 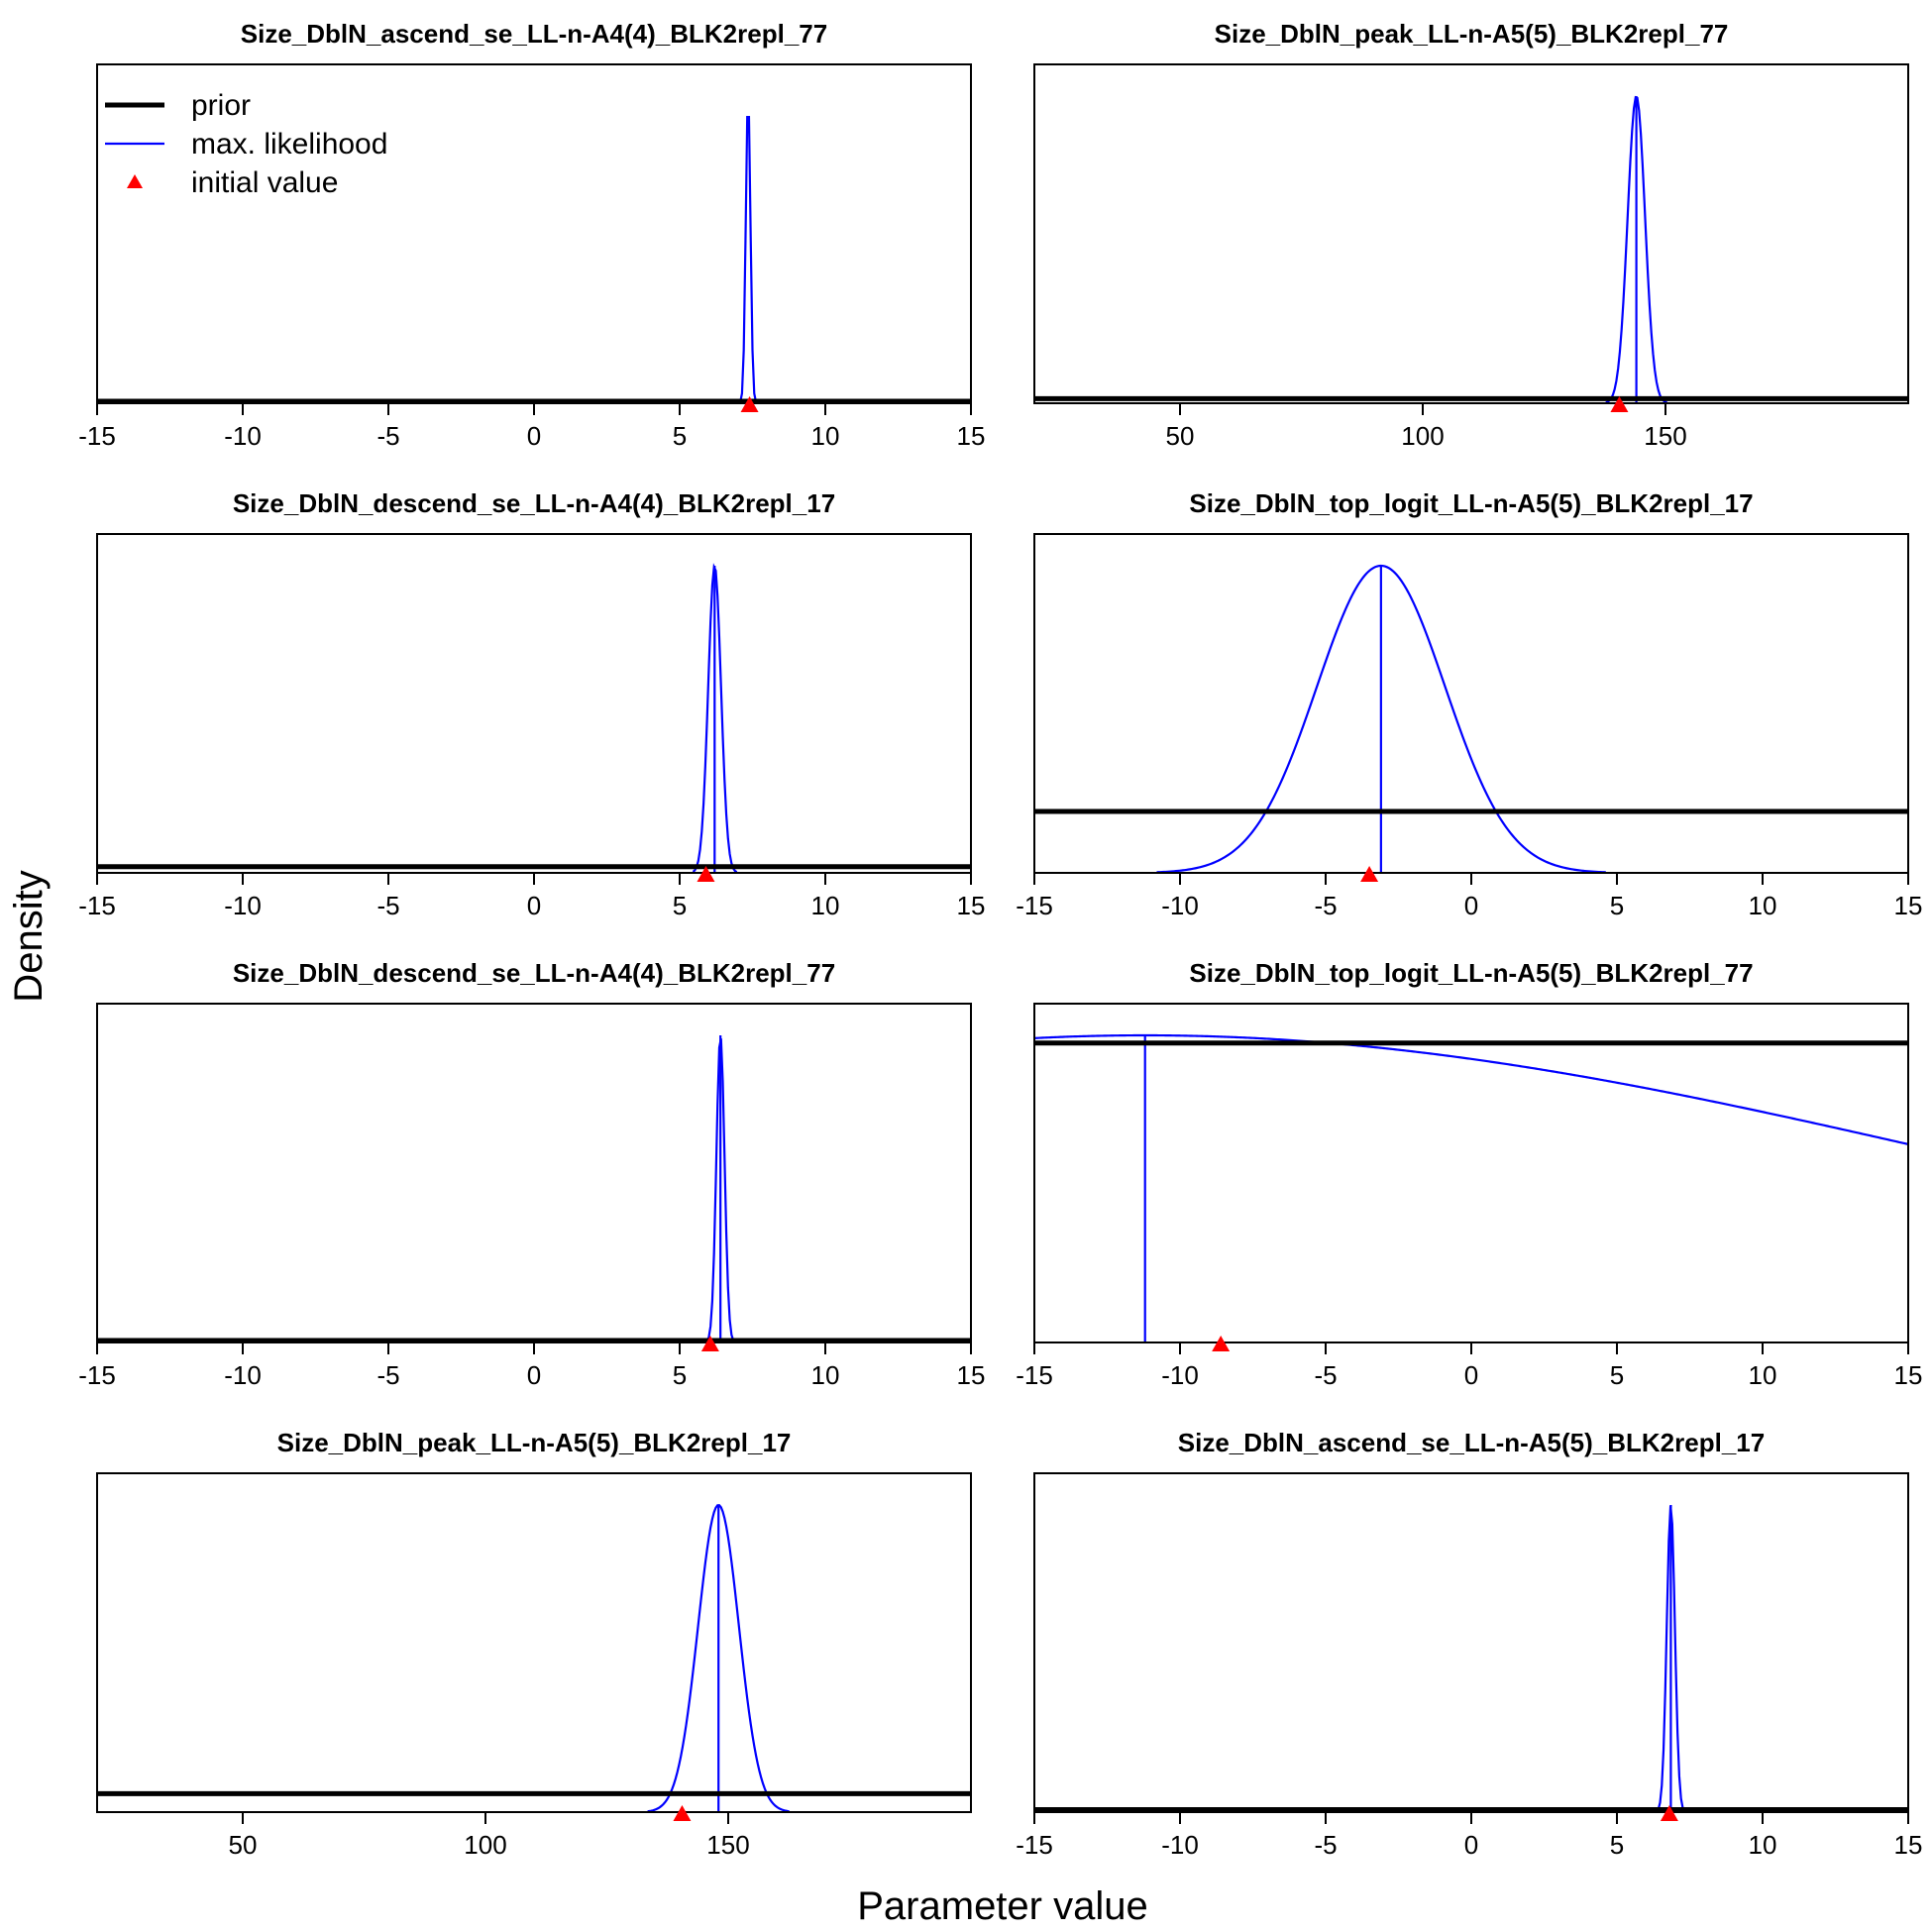 I want to click on legend: prior max. likelihood initial value, so click(x=246, y=144).